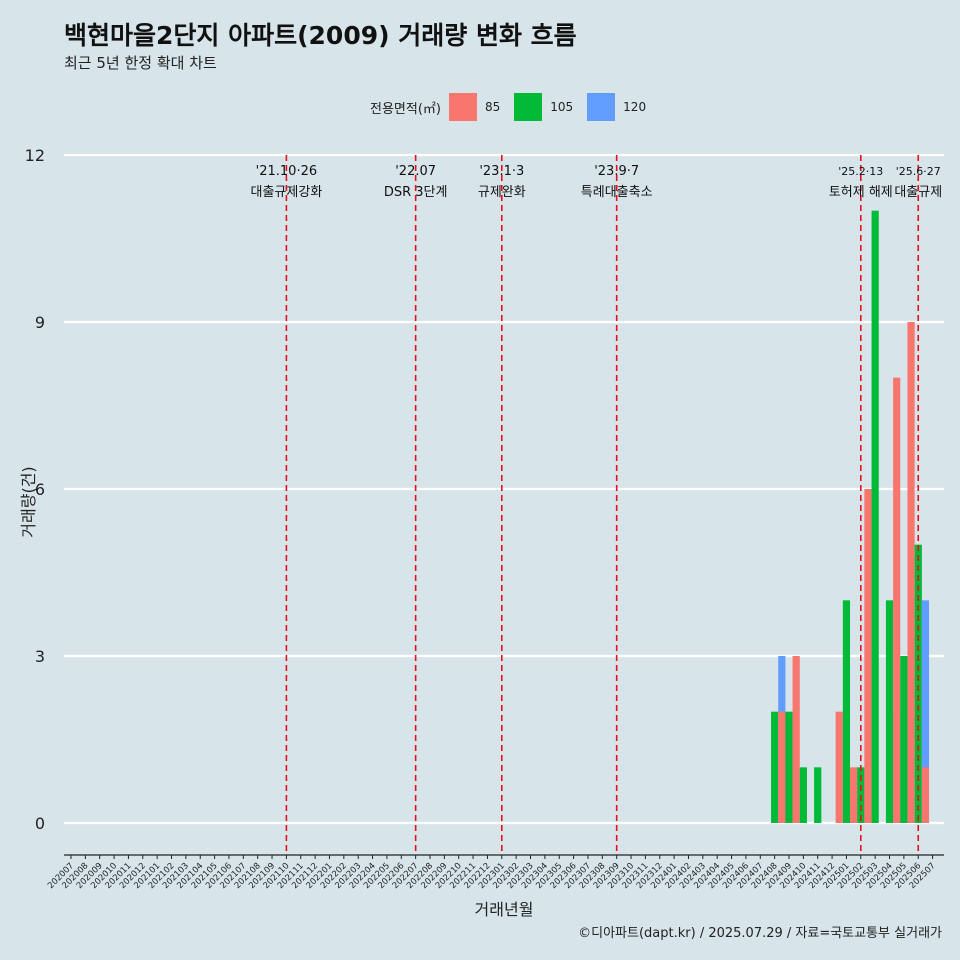  Describe the element at coordinates (40, 656) in the screenshot. I see `y-tick-label-3: 3` at that location.